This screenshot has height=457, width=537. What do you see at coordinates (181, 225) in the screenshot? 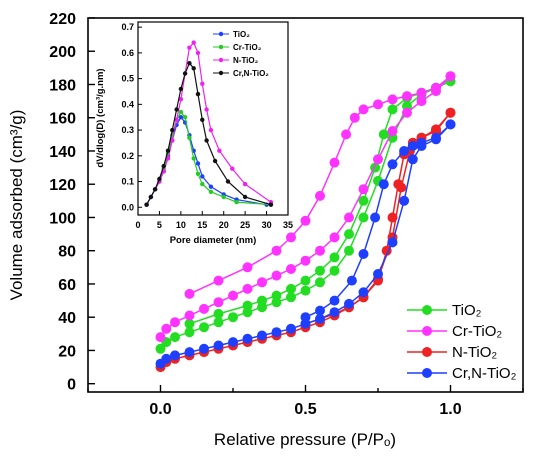
I see `inset-x-tick-label: 10` at bounding box center [181, 225].